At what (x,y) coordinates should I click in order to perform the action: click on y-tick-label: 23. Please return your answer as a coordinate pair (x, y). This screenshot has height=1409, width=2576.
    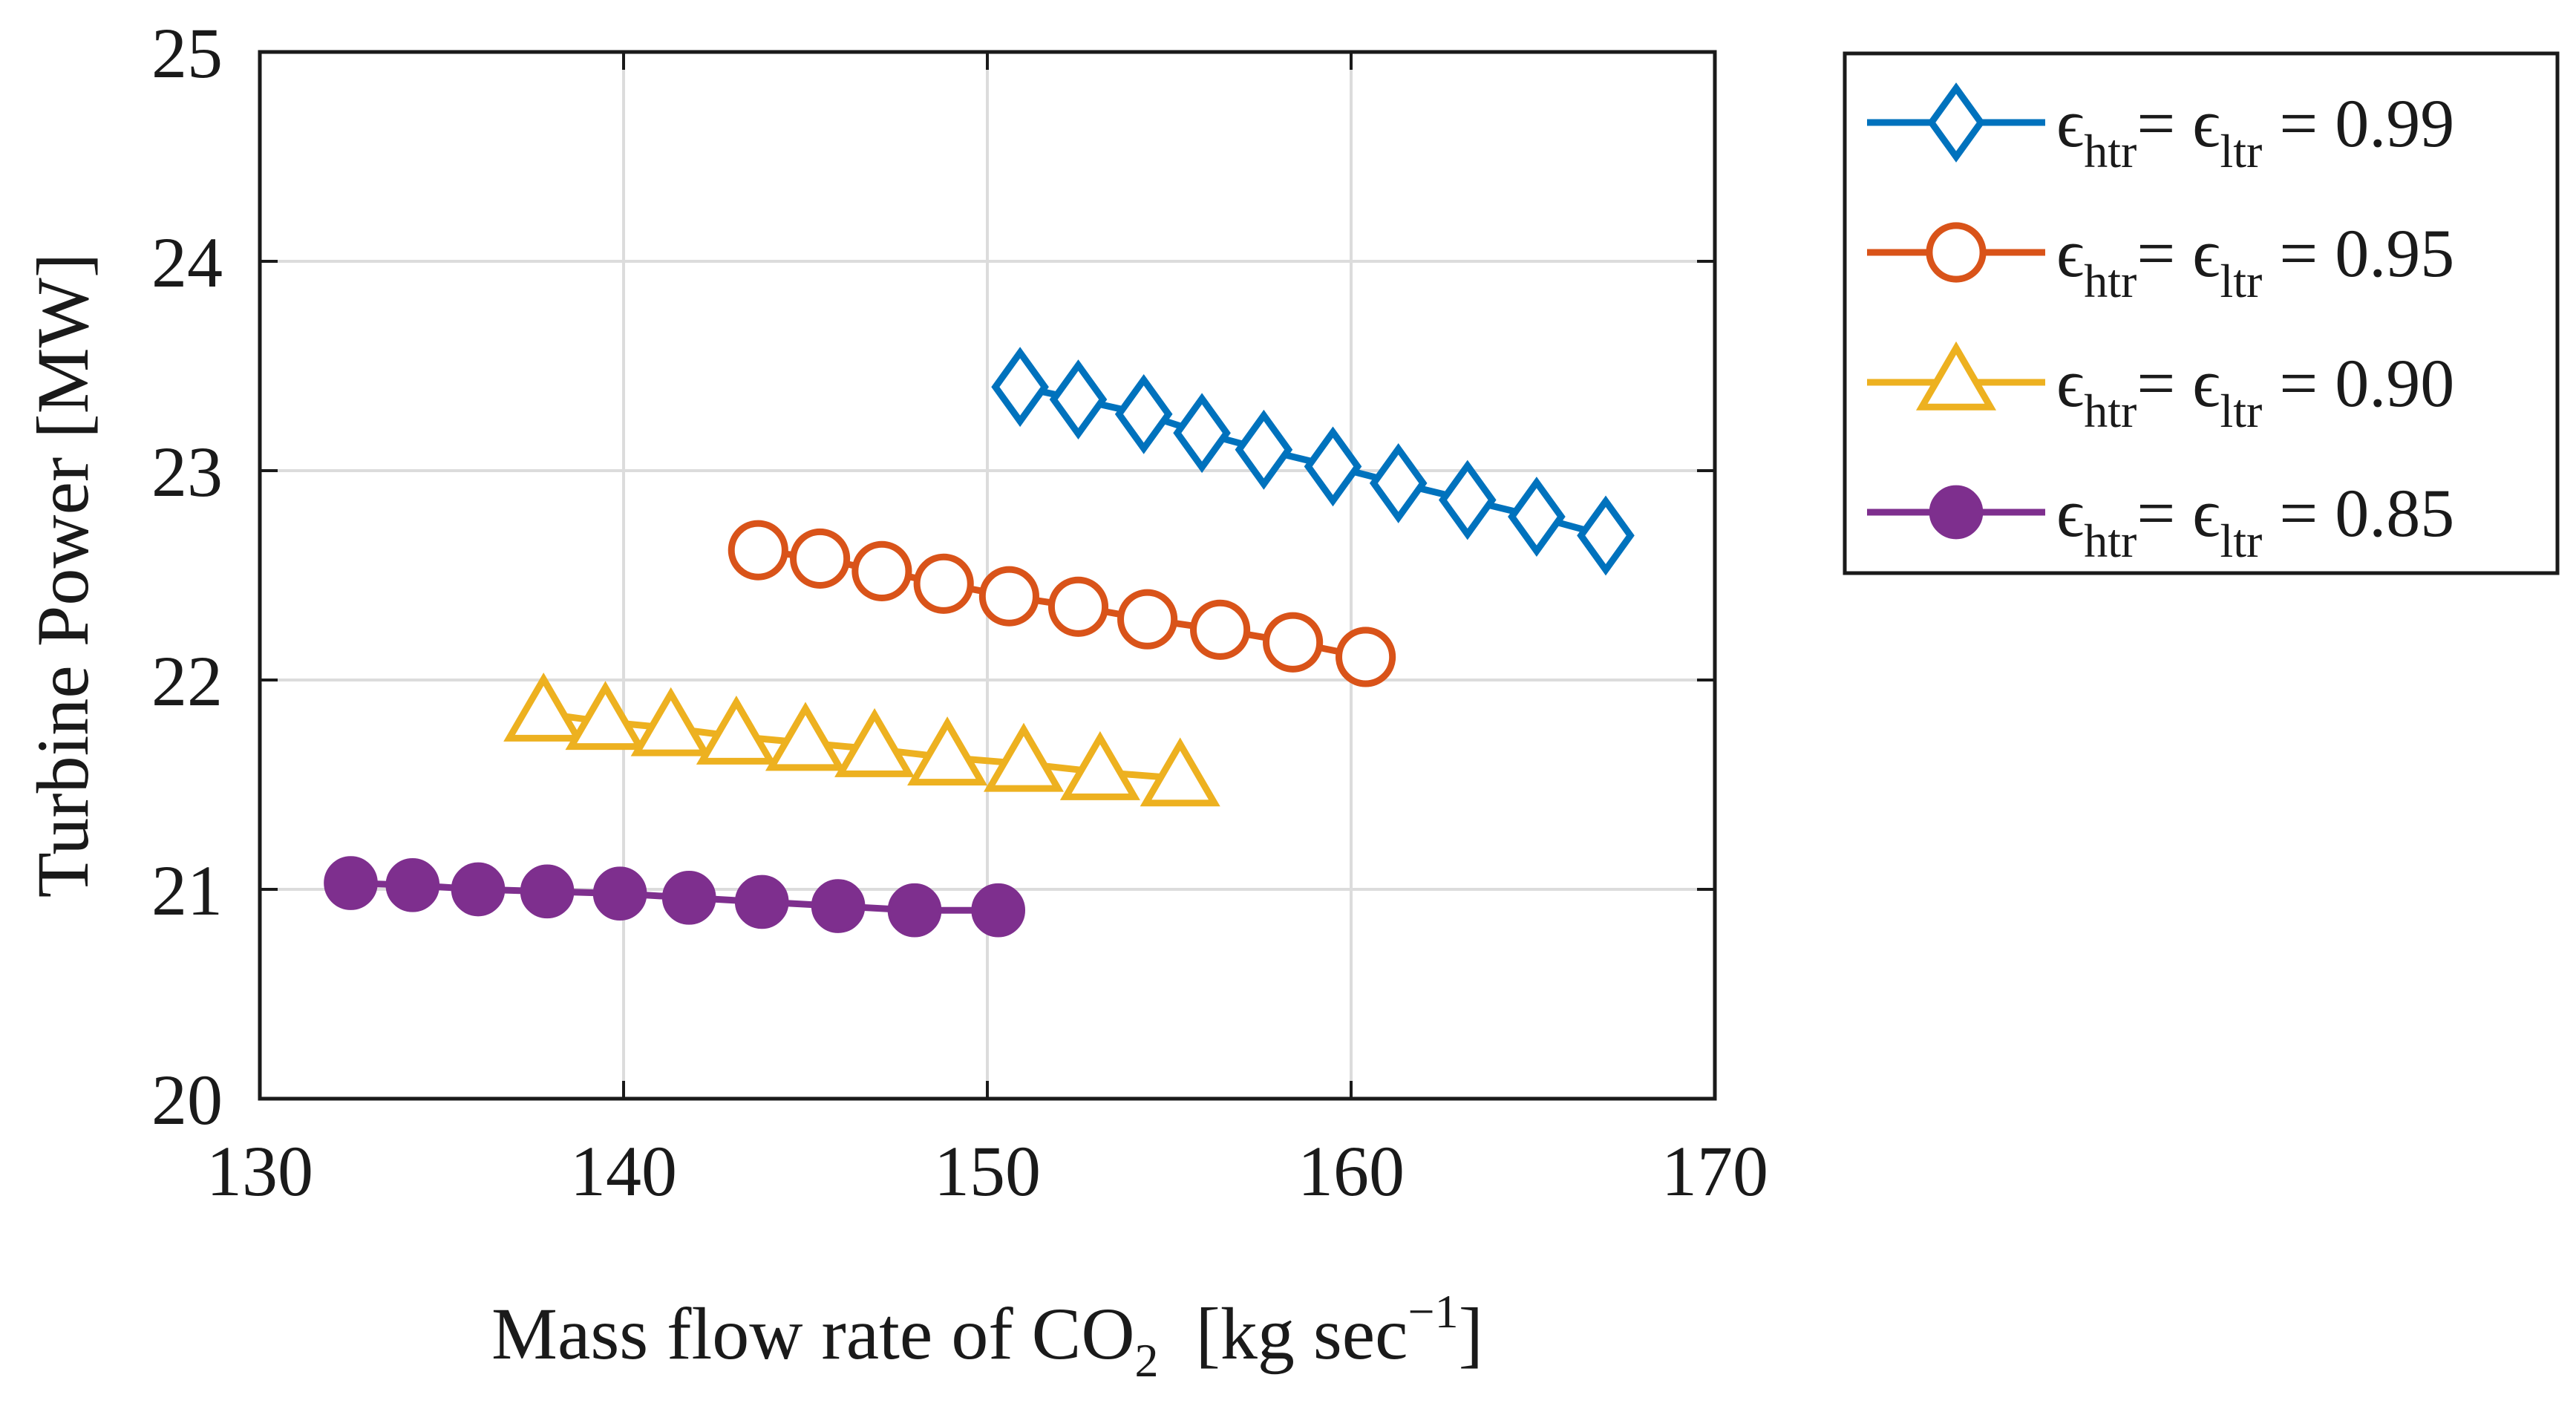
    Looking at the image, I should click on (187, 472).